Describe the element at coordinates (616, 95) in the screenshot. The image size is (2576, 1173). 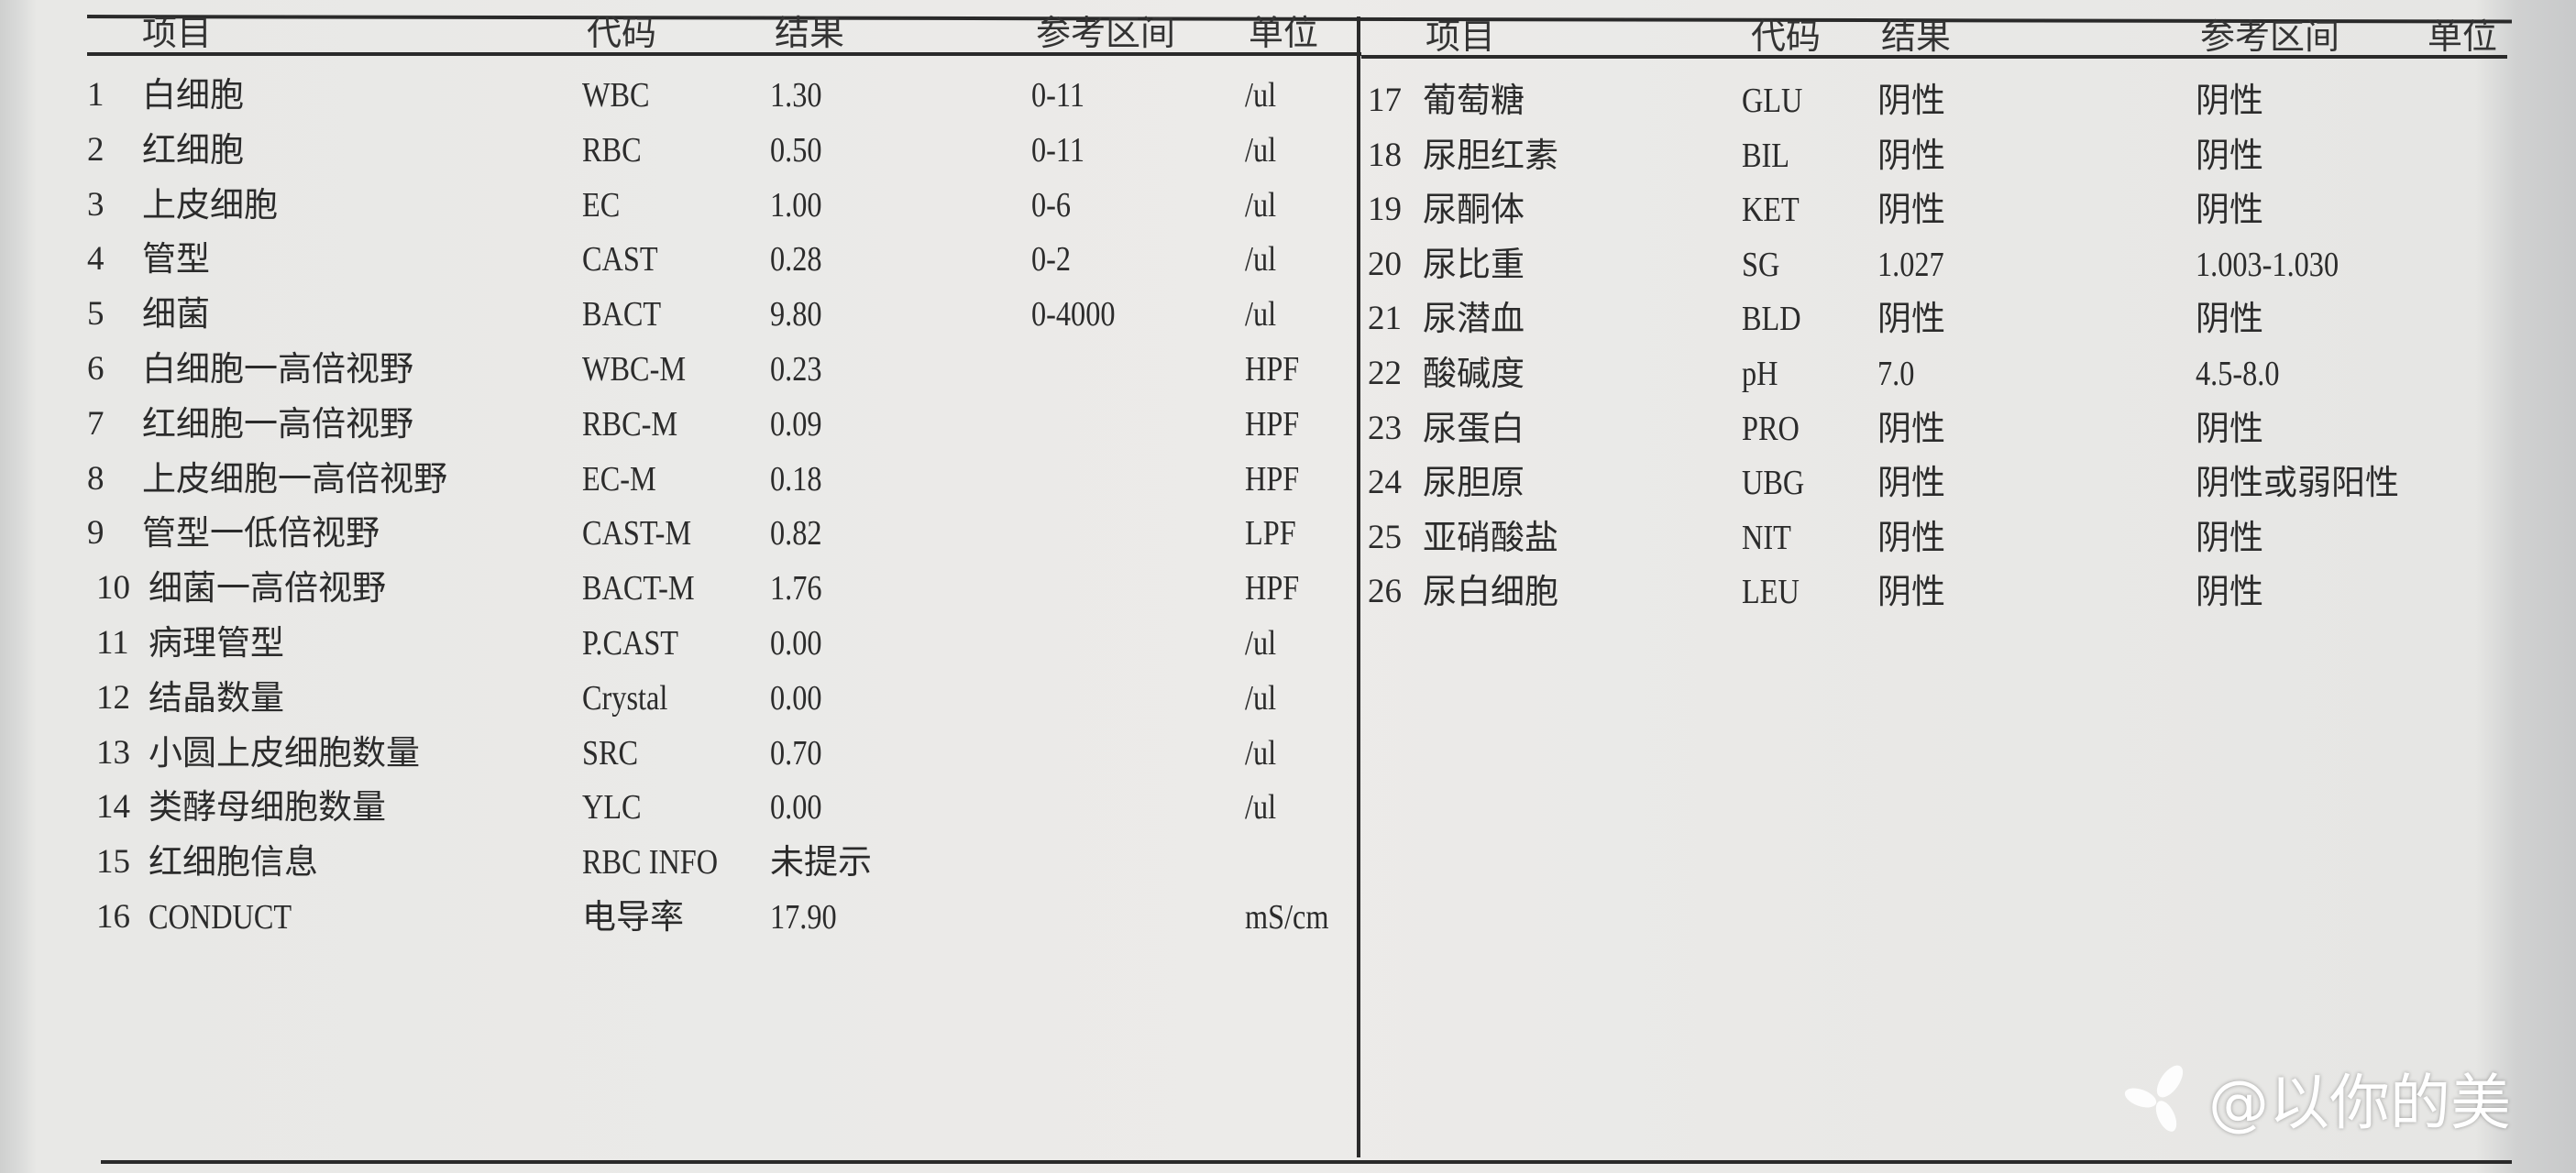
I see `row-code: WBC` at that location.